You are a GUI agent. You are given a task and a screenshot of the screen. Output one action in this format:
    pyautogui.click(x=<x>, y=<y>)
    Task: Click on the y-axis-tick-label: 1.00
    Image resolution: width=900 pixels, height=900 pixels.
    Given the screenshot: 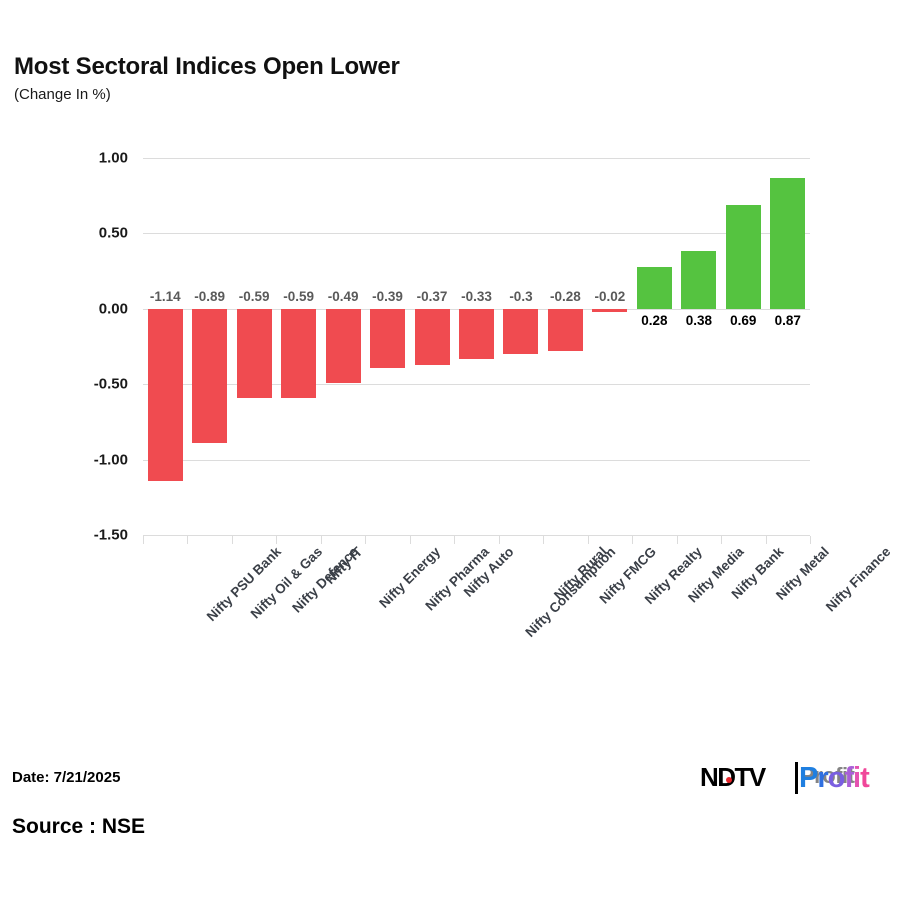 What is the action you would take?
    pyautogui.click(x=113, y=158)
    